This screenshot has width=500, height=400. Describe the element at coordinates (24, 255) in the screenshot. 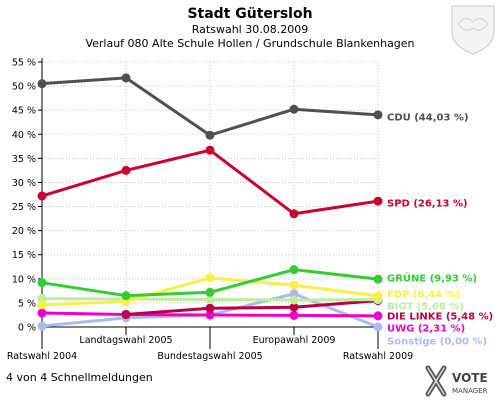

I see `y-tick-label: 15 %` at that location.